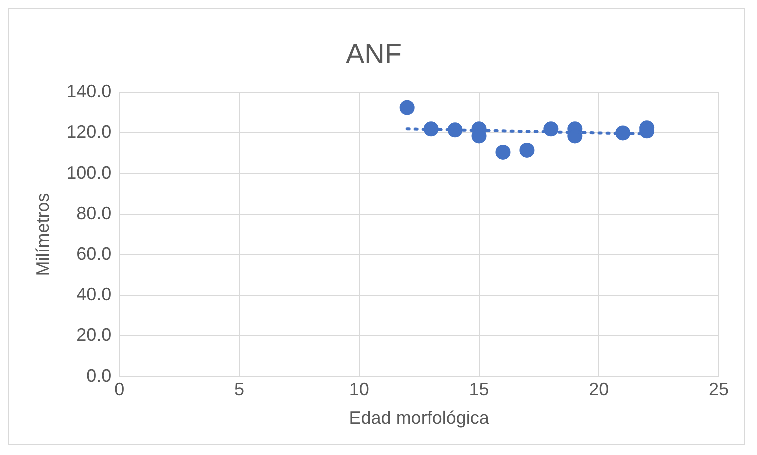 Image resolution: width=757 pixels, height=455 pixels. Describe the element at coordinates (42, 234) in the screenshot. I see `y-axis-title: Milímetros` at that location.